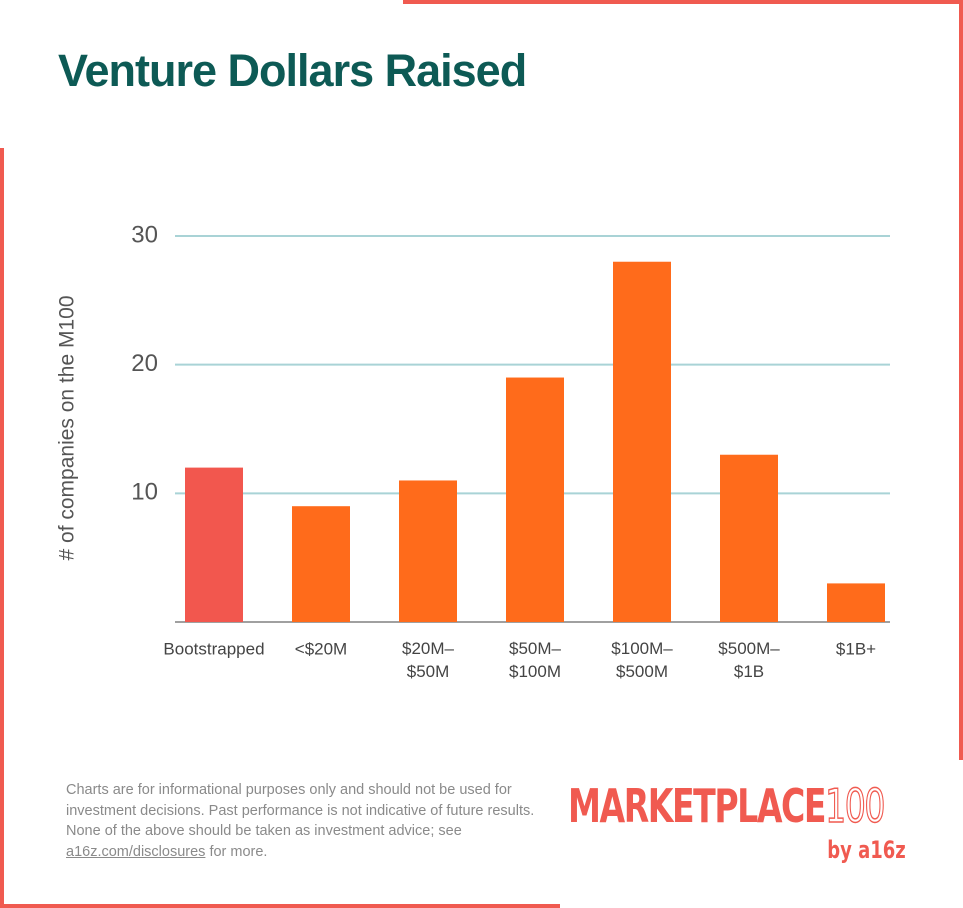  I want to click on logo-by: by a16z, so click(866, 850).